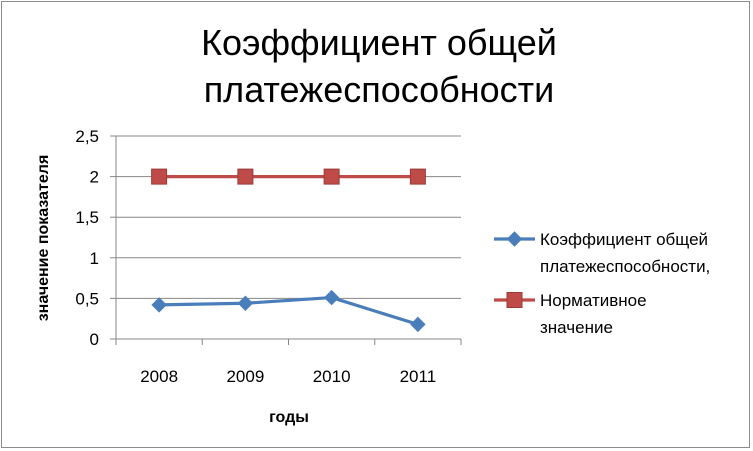 The height and width of the screenshot is (451, 753). I want to click on y-axis-title: значение показателя, so click(43, 238).